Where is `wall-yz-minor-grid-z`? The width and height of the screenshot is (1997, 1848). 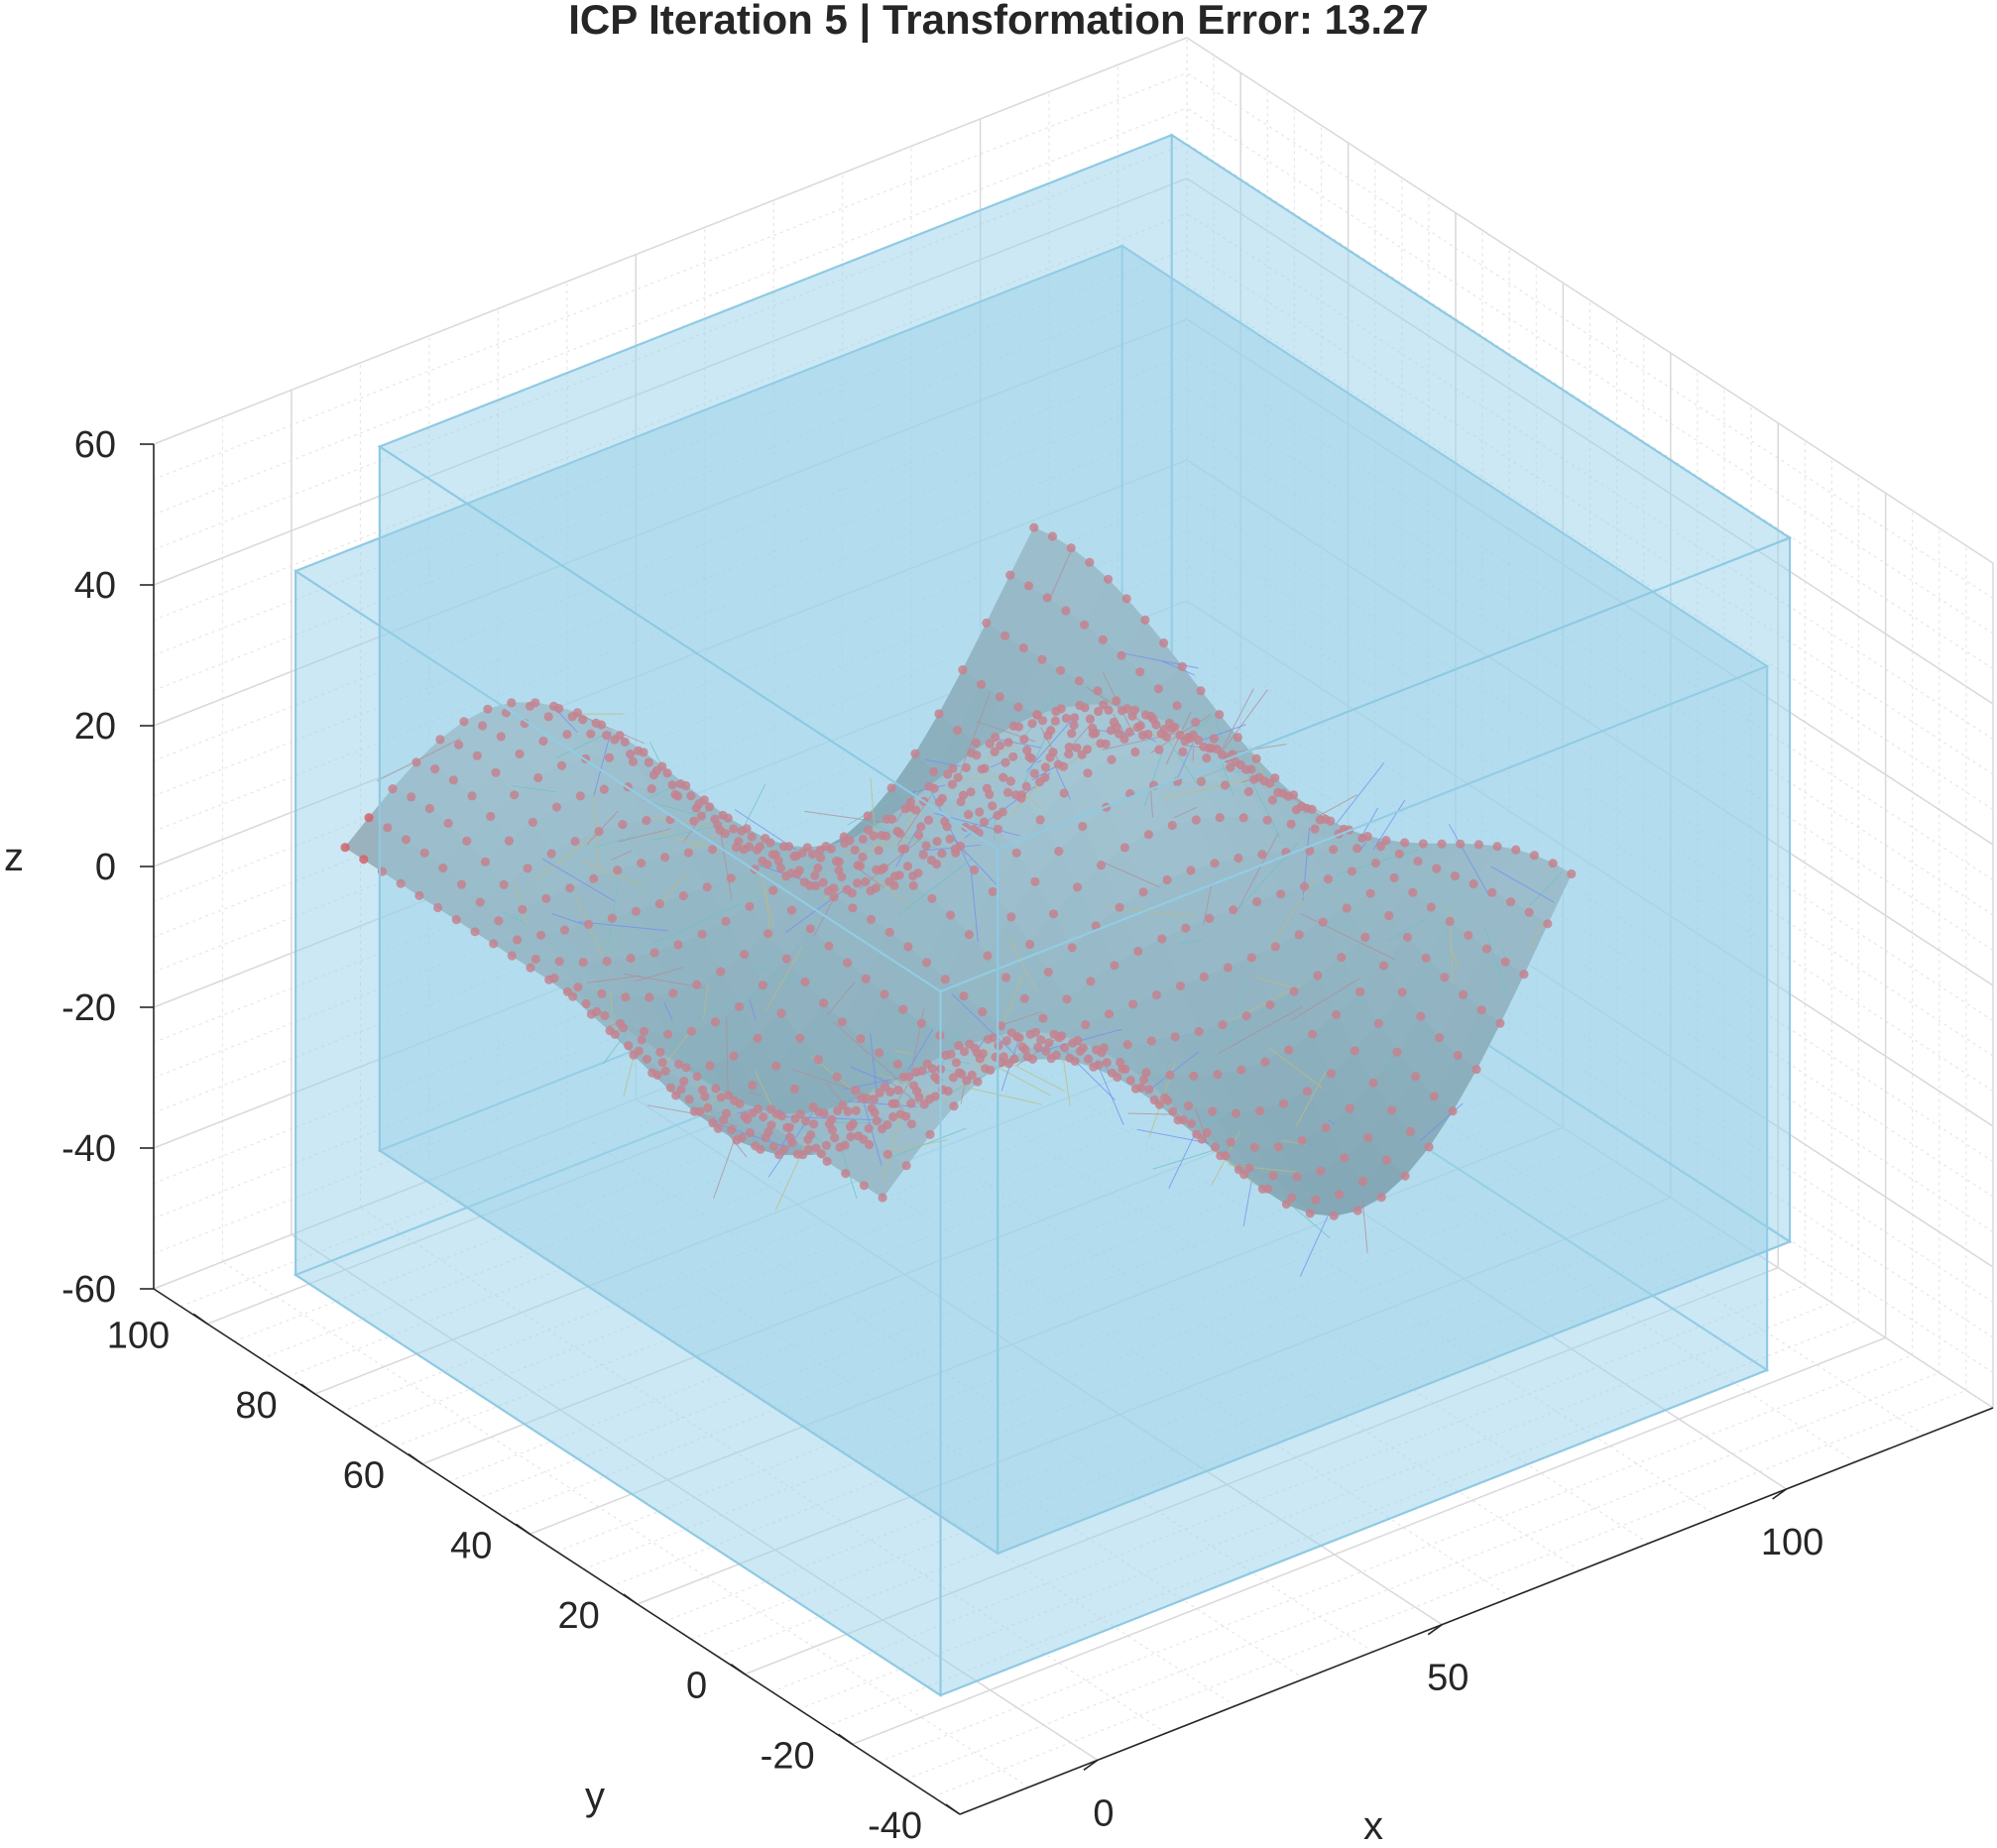
wall-yz-minor-grid-z is located at coordinates (1590, 934).